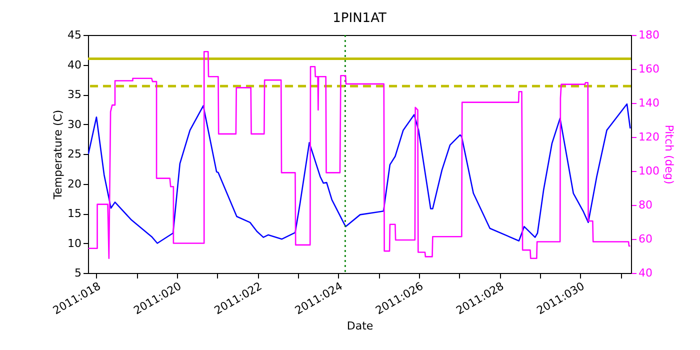 Image resolution: width=700 pixels, height=350 pixels. I want to click on y2-tick-label: 60, so click(645, 239).